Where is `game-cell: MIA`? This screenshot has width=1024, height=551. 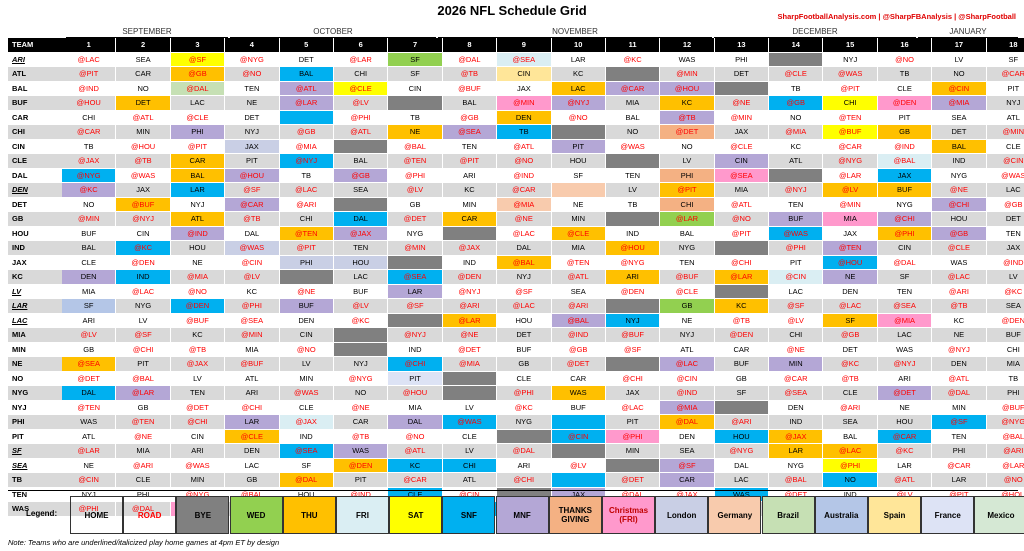 game-cell: MIA is located at coordinates (143, 451).